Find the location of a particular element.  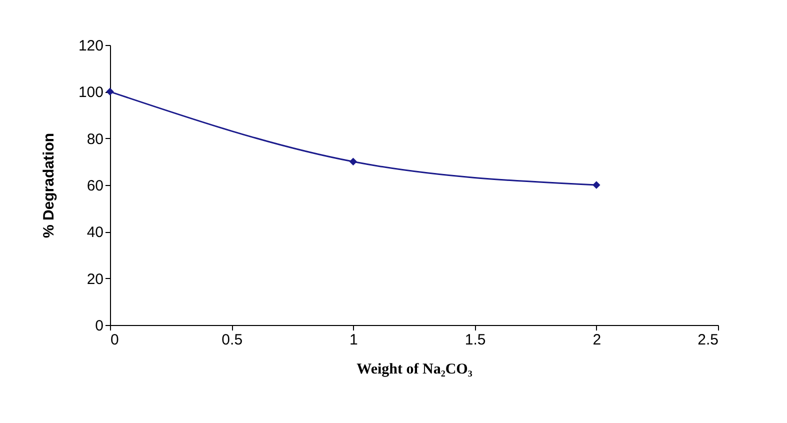

y-tick-label: 80 is located at coordinates (95, 139).